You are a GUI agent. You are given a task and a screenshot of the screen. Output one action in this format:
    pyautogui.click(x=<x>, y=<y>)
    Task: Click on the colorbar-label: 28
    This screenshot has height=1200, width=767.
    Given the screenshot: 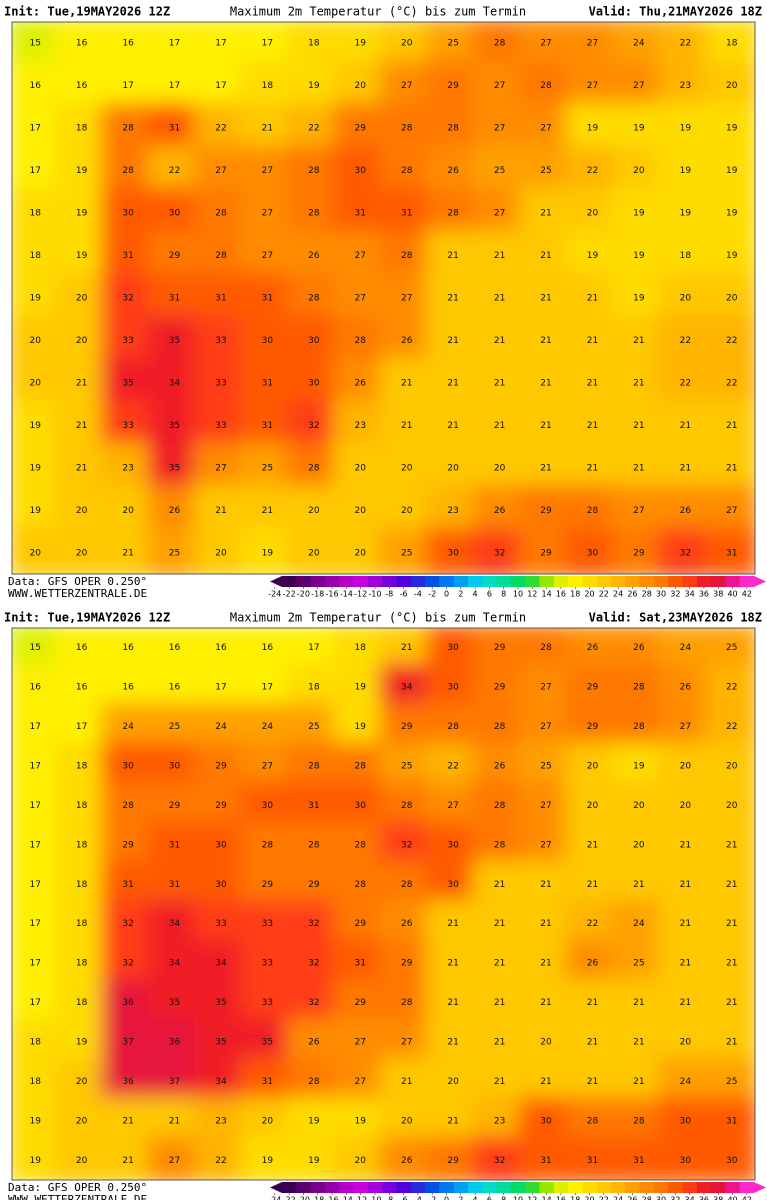 What is the action you would take?
    pyautogui.click(x=647, y=594)
    